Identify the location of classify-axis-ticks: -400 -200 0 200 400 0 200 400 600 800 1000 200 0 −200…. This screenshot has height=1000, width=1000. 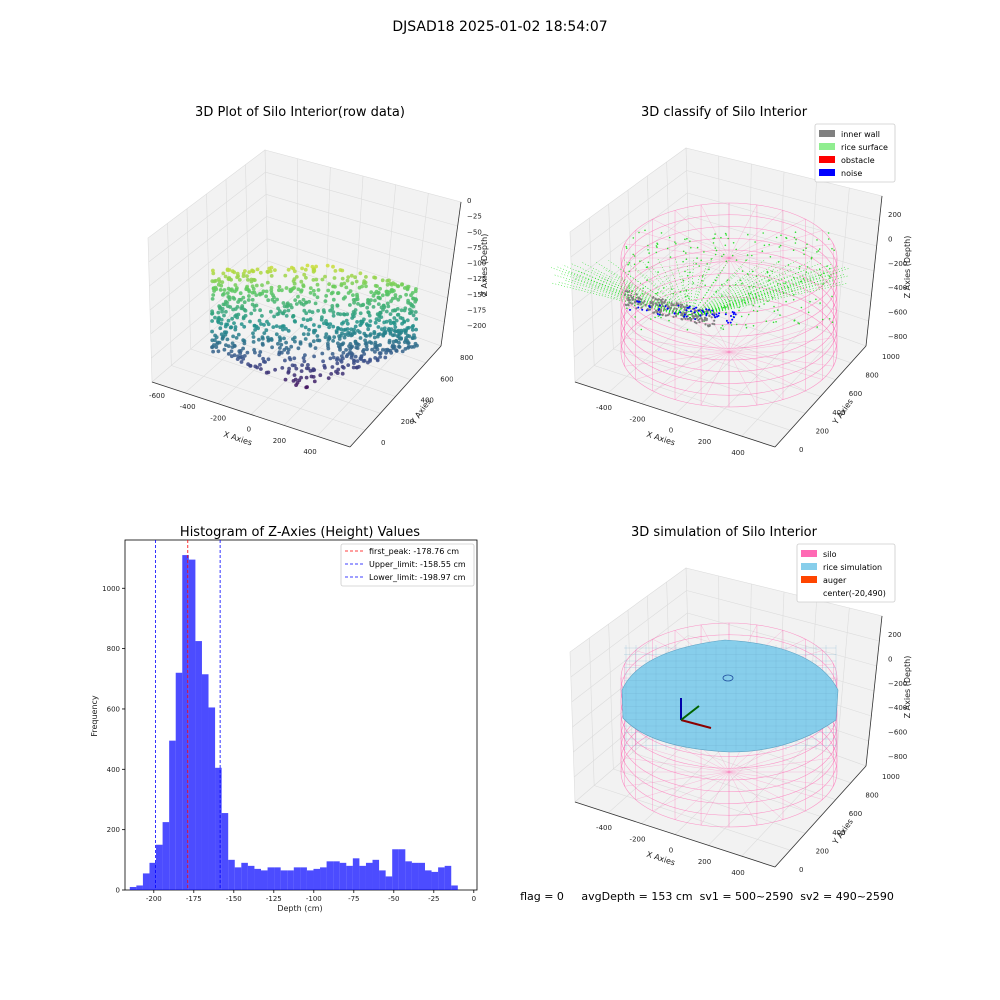
(751, 334).